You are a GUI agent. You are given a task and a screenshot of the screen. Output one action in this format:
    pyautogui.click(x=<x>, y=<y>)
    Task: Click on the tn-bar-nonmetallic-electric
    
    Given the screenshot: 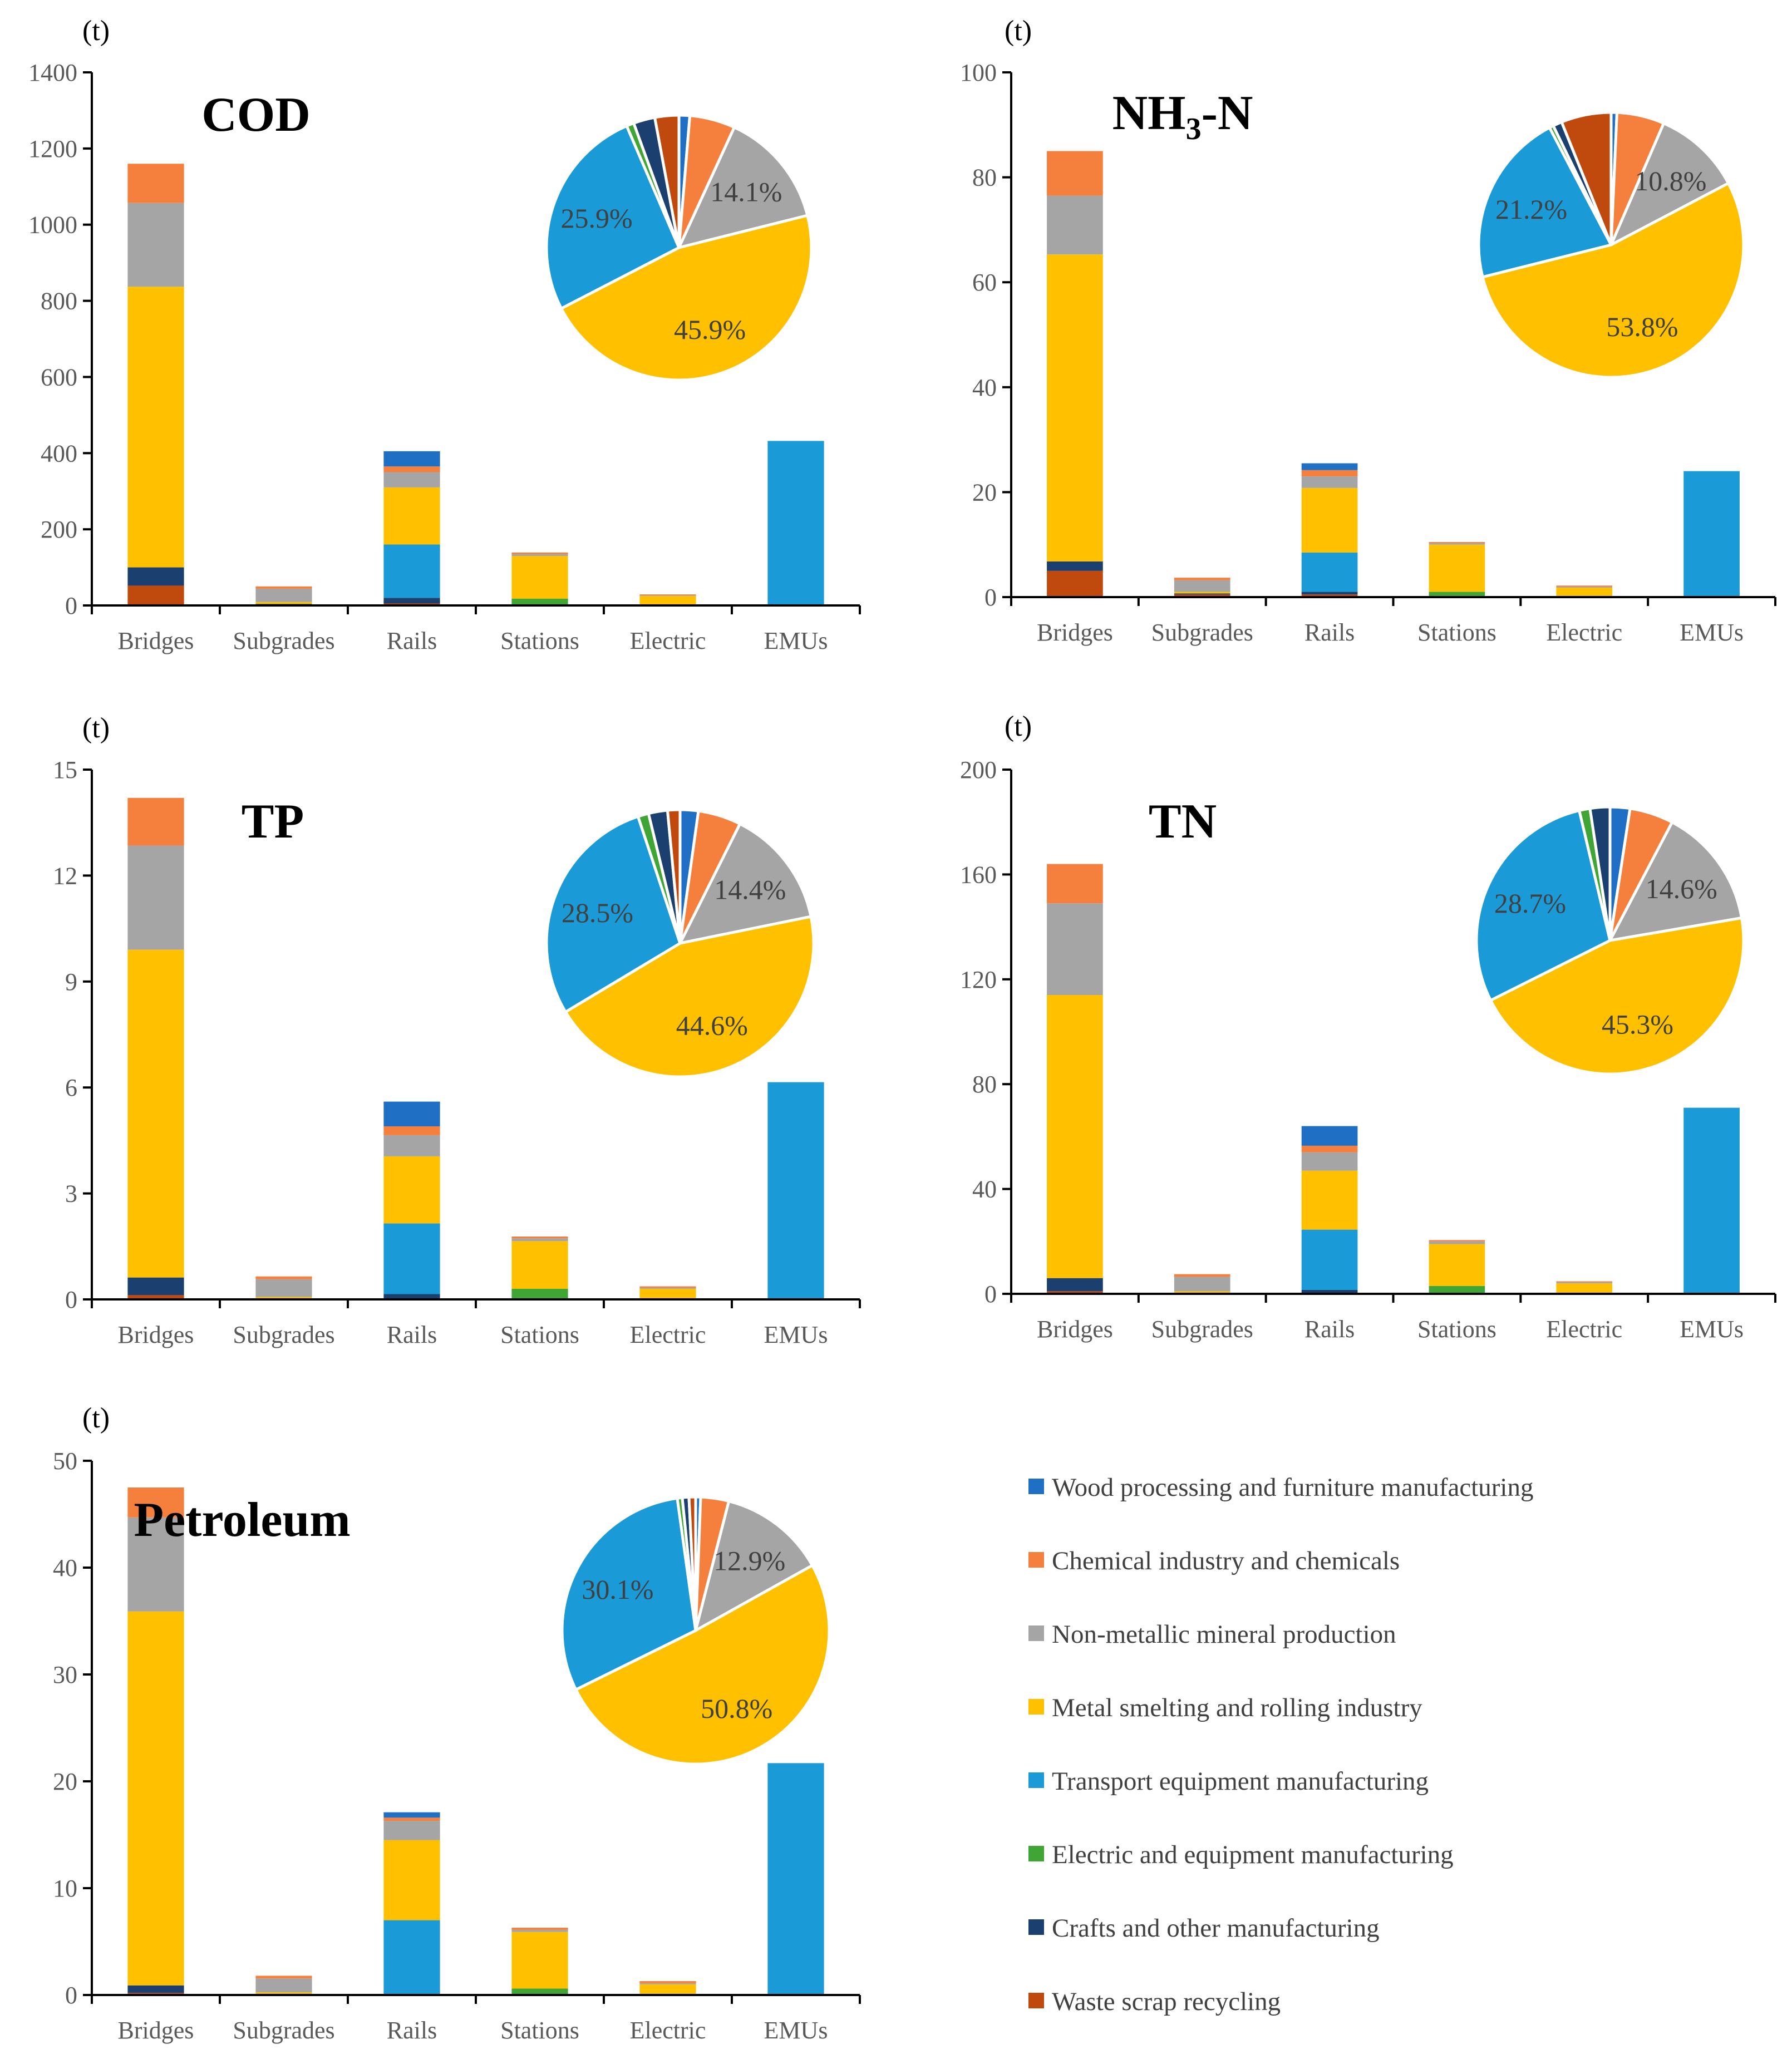 What is the action you would take?
    pyautogui.click(x=1584, y=1283)
    